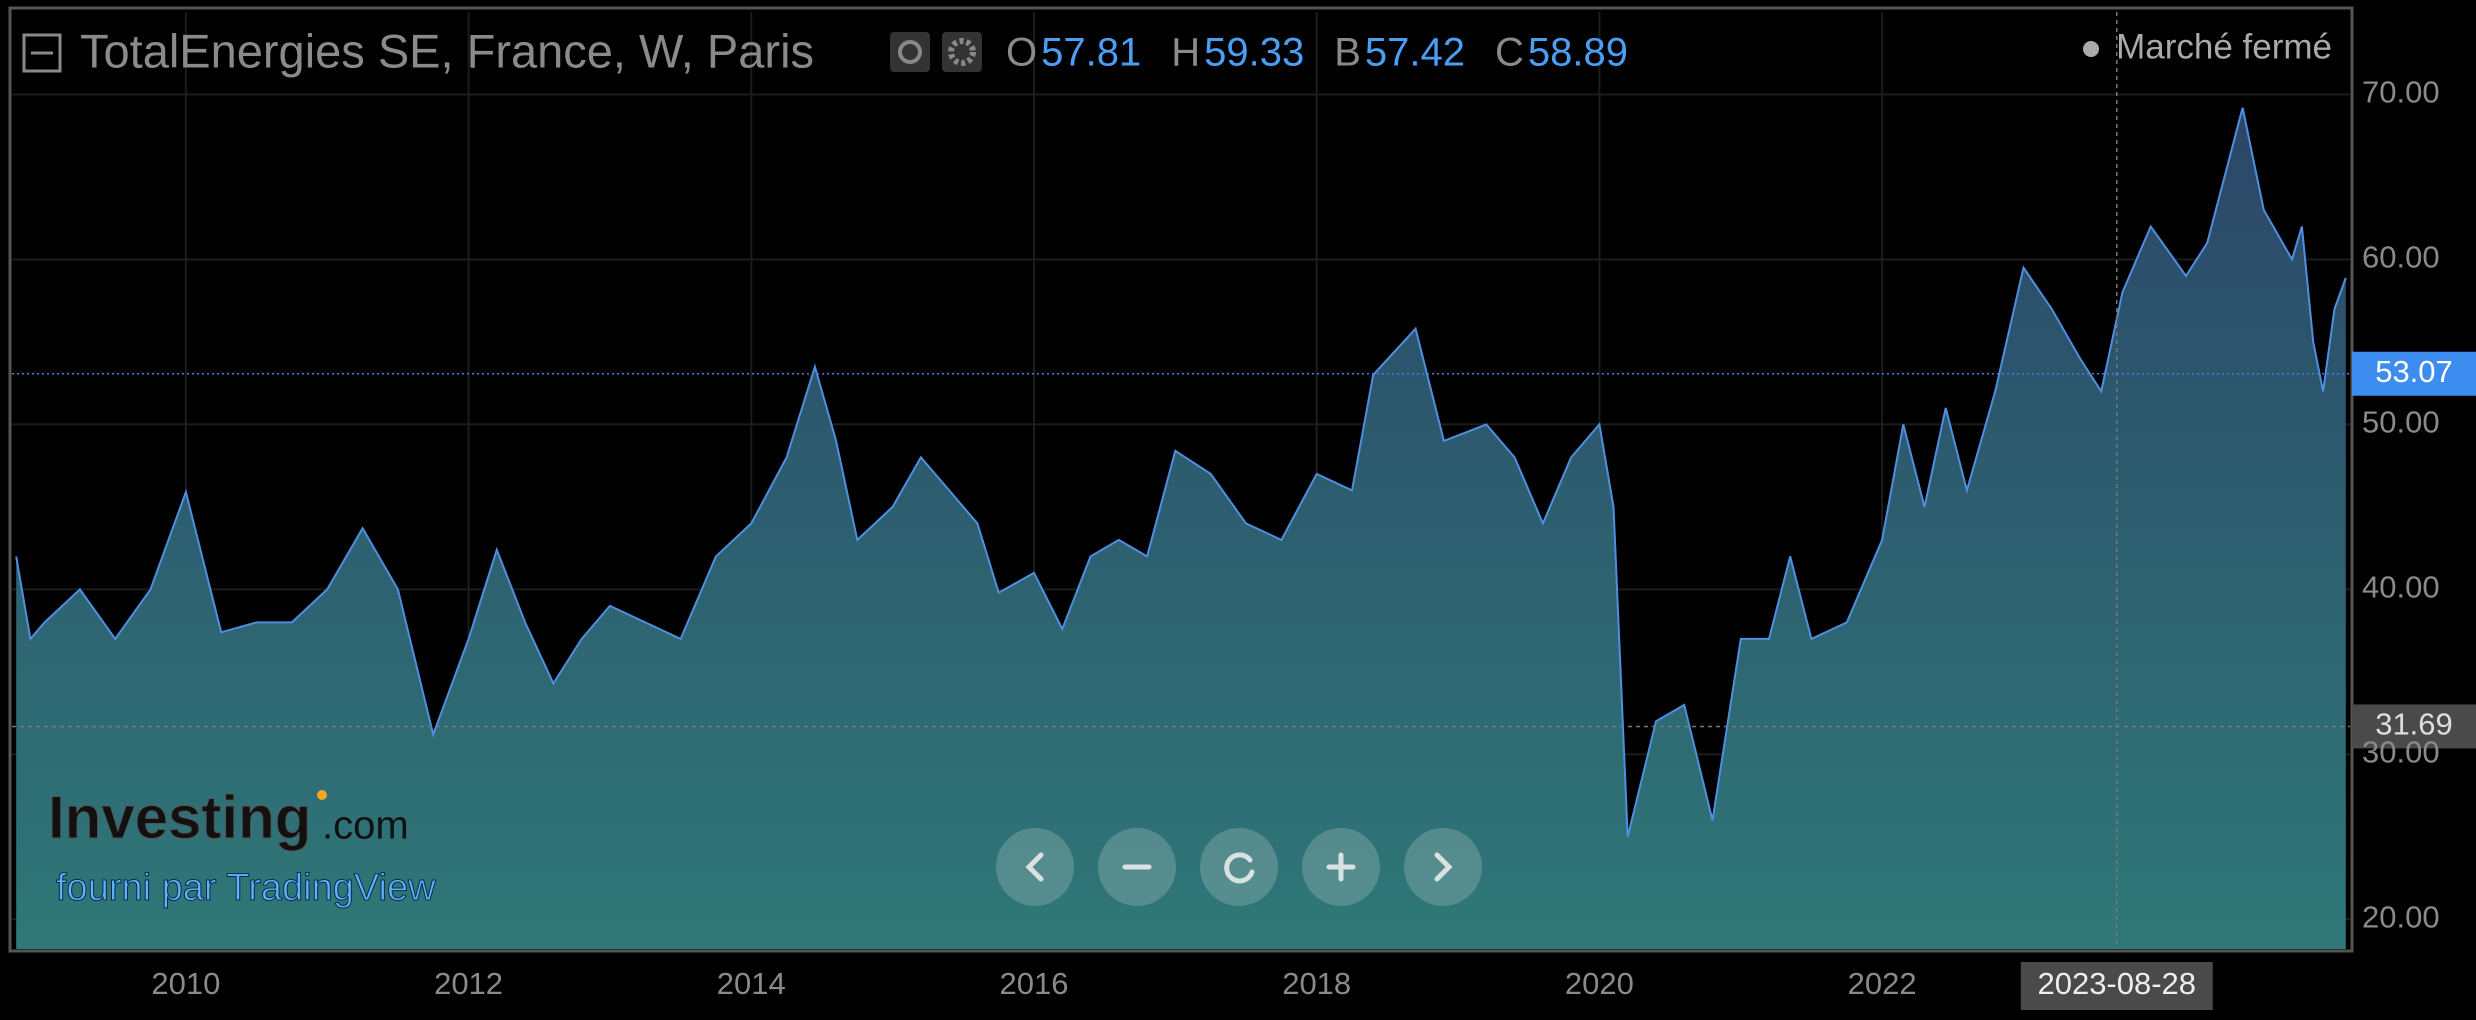 The image size is (2476, 1020). Describe the element at coordinates (1882, 983) in the screenshot. I see `x-tick-label: 2022` at that location.